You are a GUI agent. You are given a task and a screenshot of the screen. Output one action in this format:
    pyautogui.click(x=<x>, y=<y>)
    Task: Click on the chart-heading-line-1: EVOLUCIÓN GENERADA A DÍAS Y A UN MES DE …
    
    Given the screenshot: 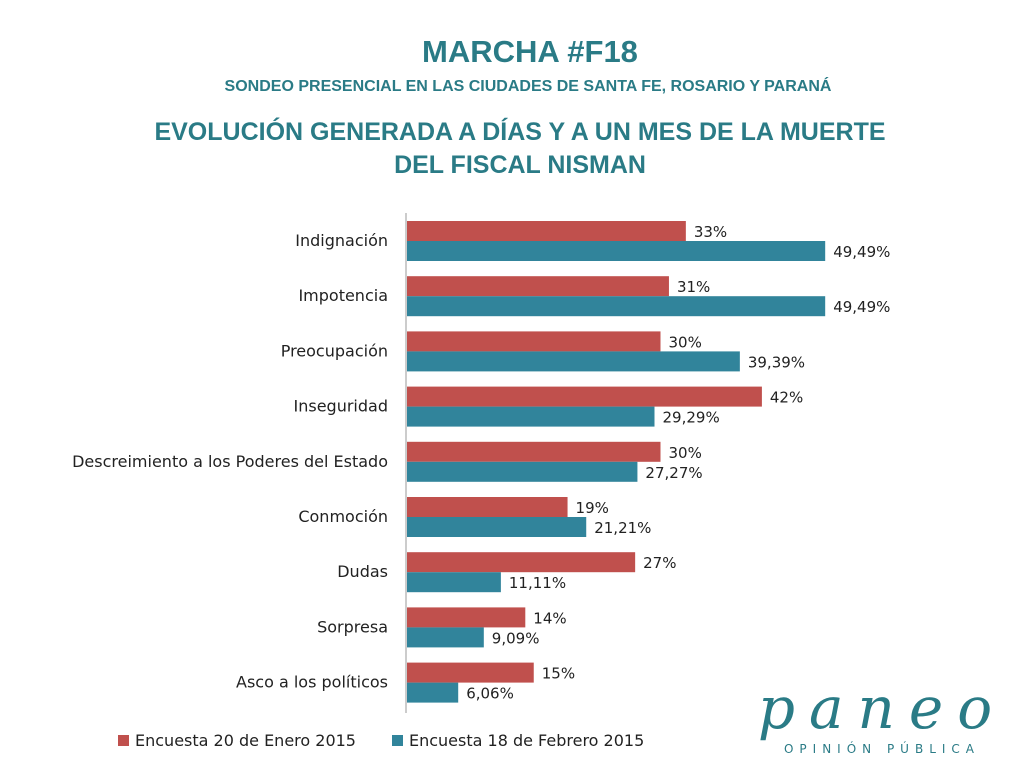 What is the action you would take?
    pyautogui.click(x=520, y=132)
    